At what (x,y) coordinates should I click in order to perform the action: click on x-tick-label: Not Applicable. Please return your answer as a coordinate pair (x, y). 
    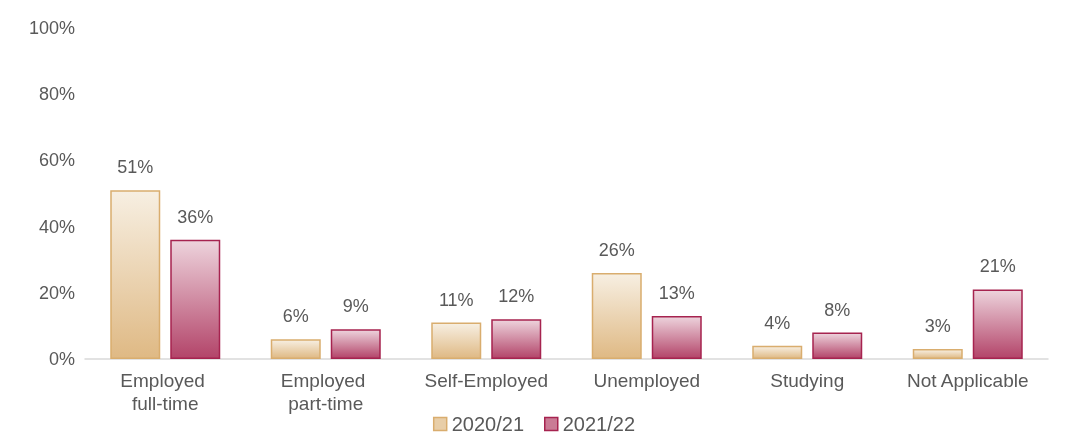
    Looking at the image, I should click on (968, 380).